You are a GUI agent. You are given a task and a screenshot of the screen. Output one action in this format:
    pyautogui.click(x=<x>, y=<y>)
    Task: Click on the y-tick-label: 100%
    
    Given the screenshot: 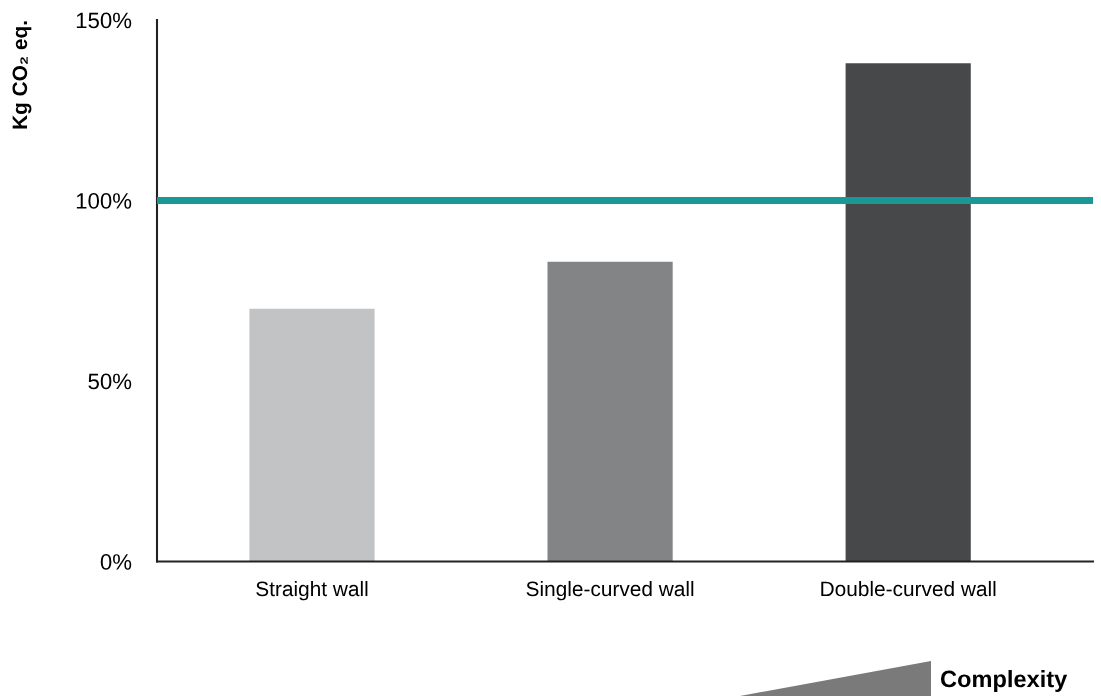 What is the action you would take?
    pyautogui.click(x=104, y=201)
    